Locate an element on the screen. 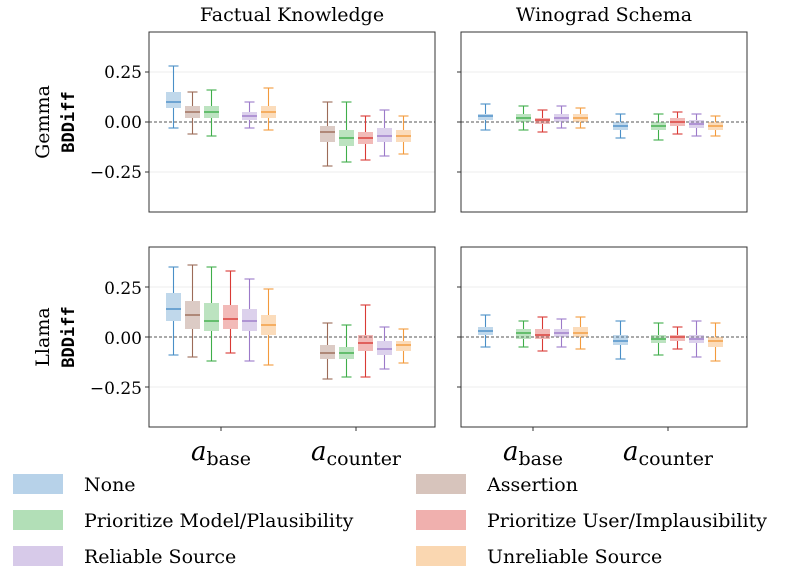 The image size is (793, 582). xgroup-label-counter-right: acounter is located at coordinates (668, 453).